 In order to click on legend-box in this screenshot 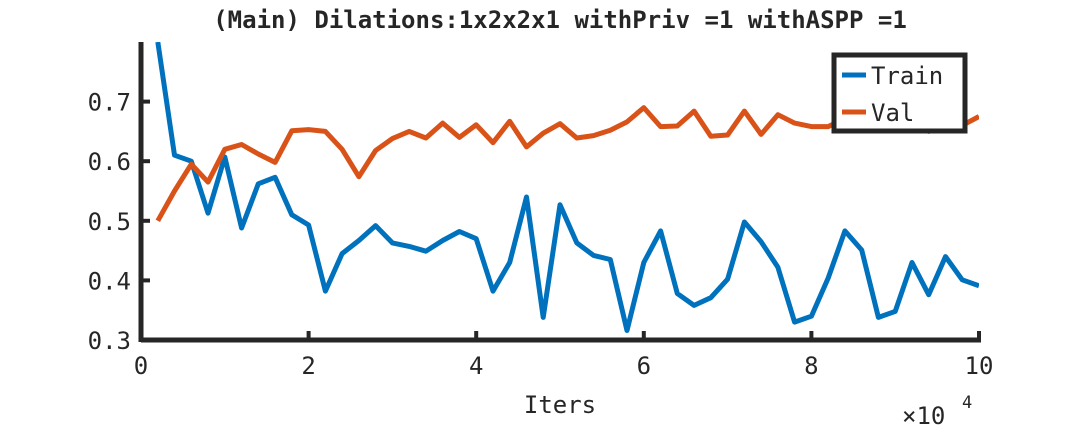, I will do `click(899, 93)`.